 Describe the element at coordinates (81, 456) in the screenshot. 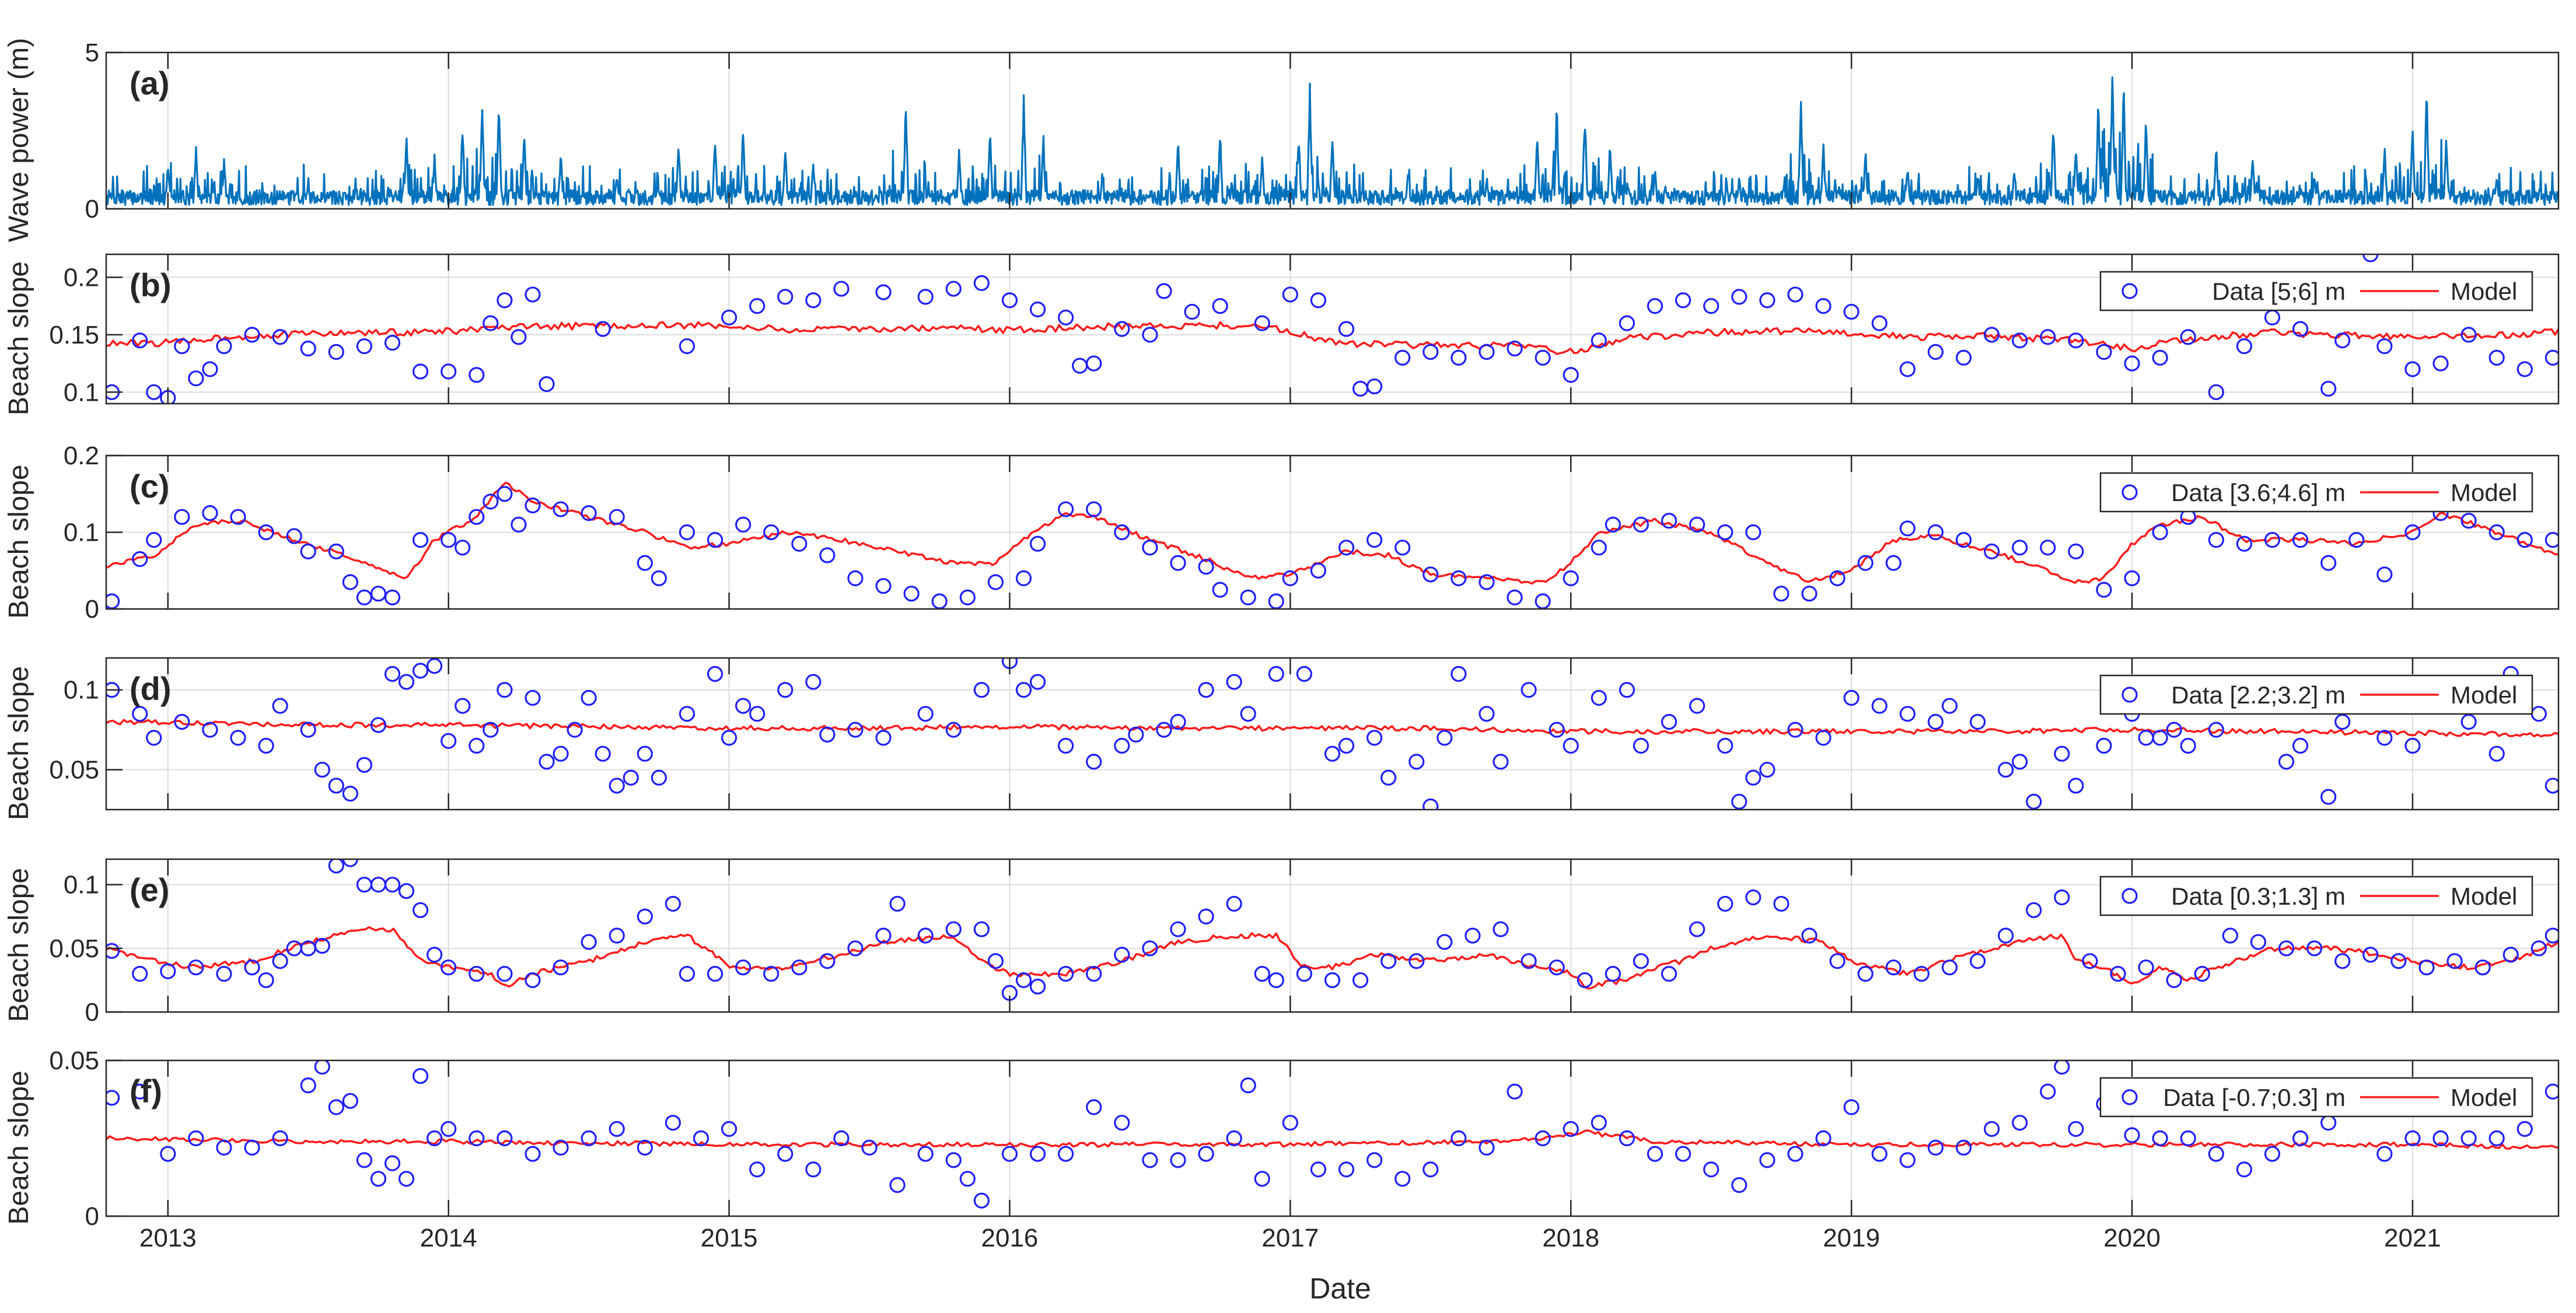

I see `y-tick-label: 0.2` at that location.